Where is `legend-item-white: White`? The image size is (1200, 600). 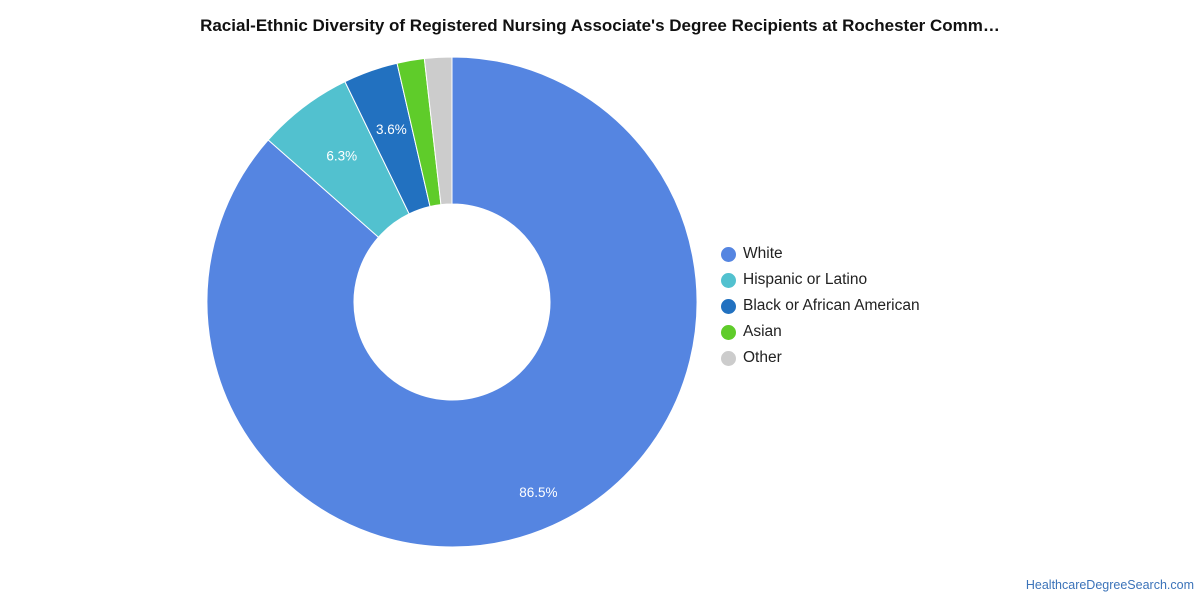 legend-item-white: White is located at coordinates (820, 254).